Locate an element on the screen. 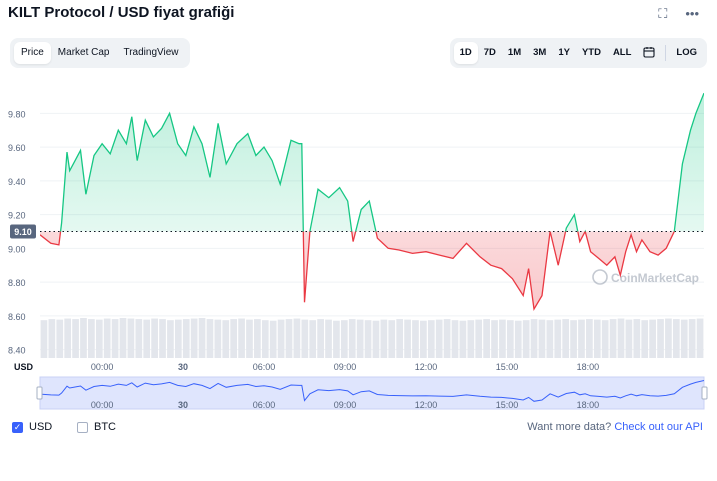  navigator-tick-label: 15:00 is located at coordinates (507, 405).